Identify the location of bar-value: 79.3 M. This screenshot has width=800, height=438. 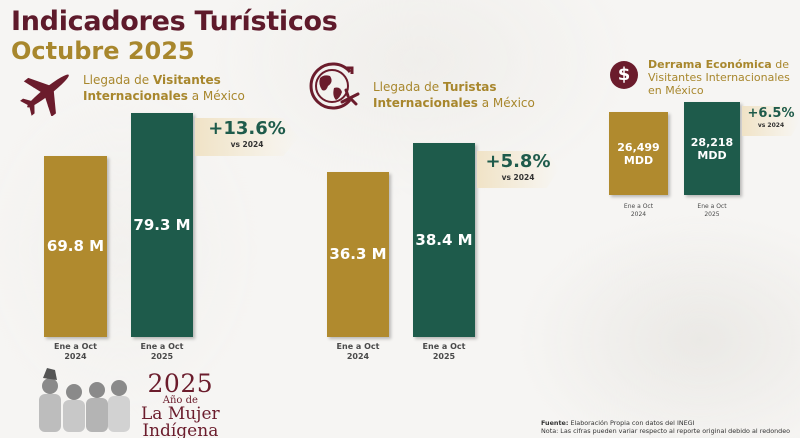
(162, 224).